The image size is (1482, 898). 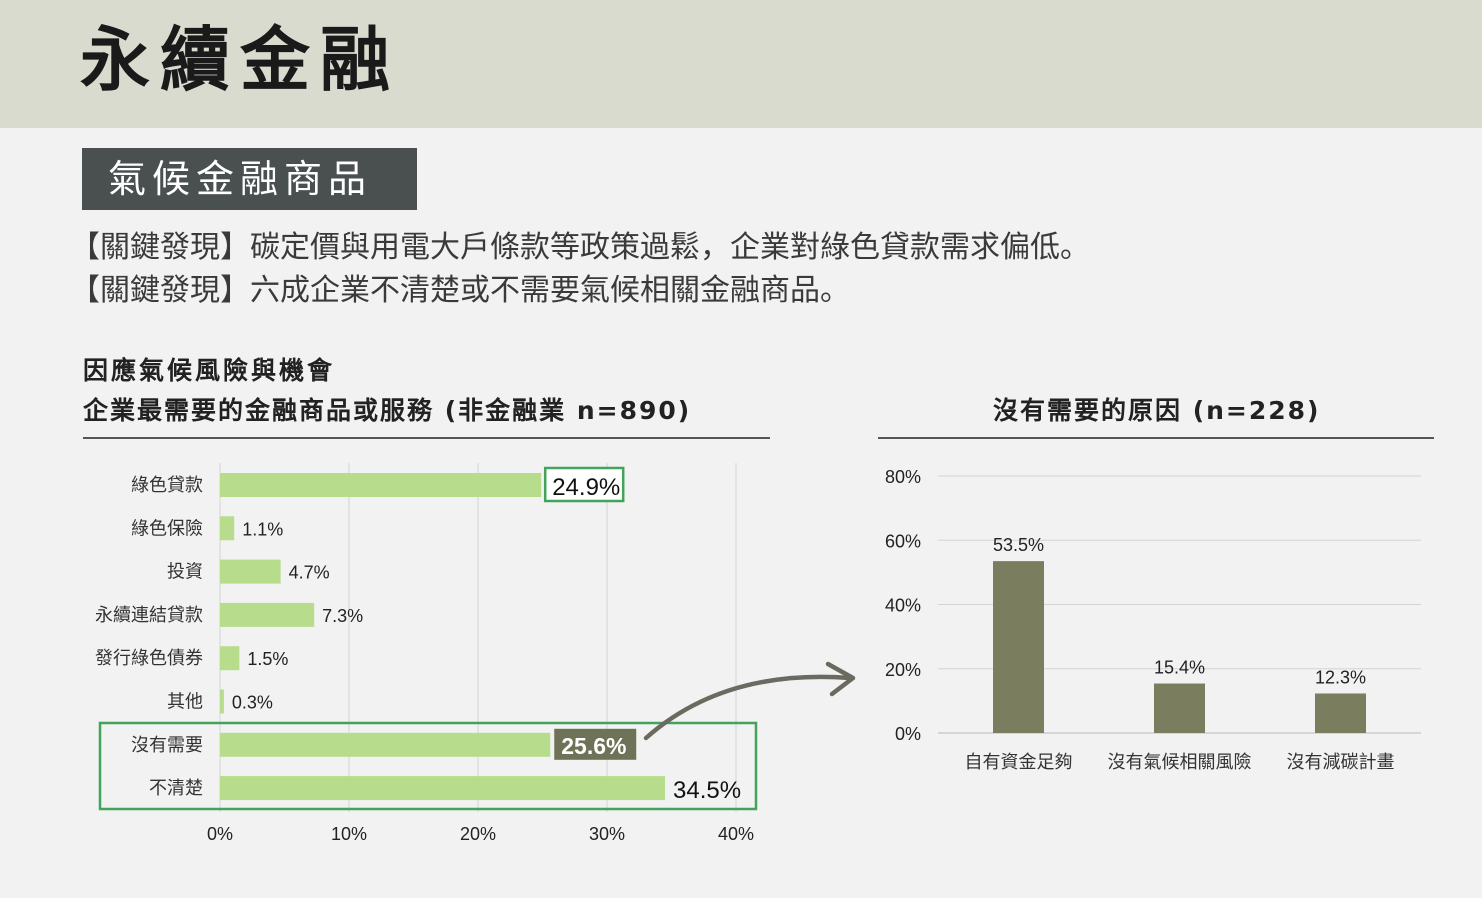 What do you see at coordinates (428, 766) in the screenshot?
I see `left-highlight-group-box` at bounding box center [428, 766].